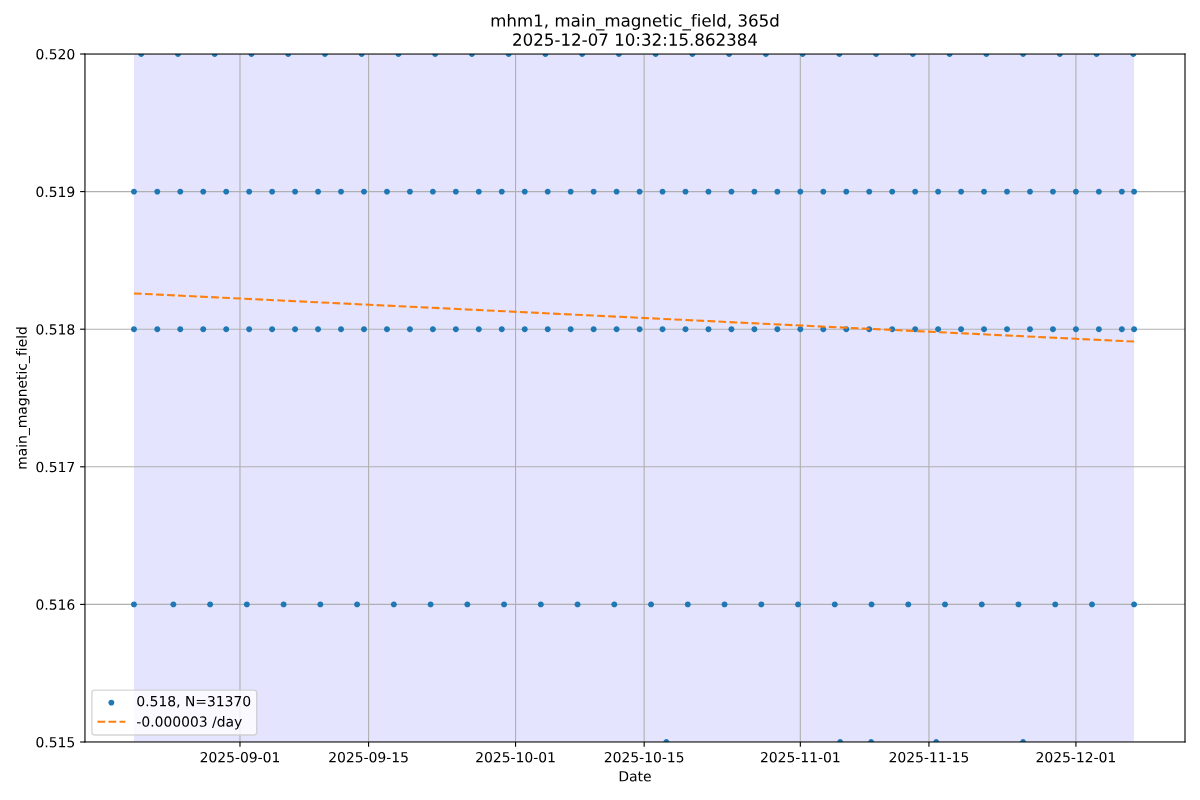 Image resolution: width=1200 pixels, height=800 pixels. What do you see at coordinates (800, 757) in the screenshot?
I see `x-tick-label: 2025-11-01` at bounding box center [800, 757].